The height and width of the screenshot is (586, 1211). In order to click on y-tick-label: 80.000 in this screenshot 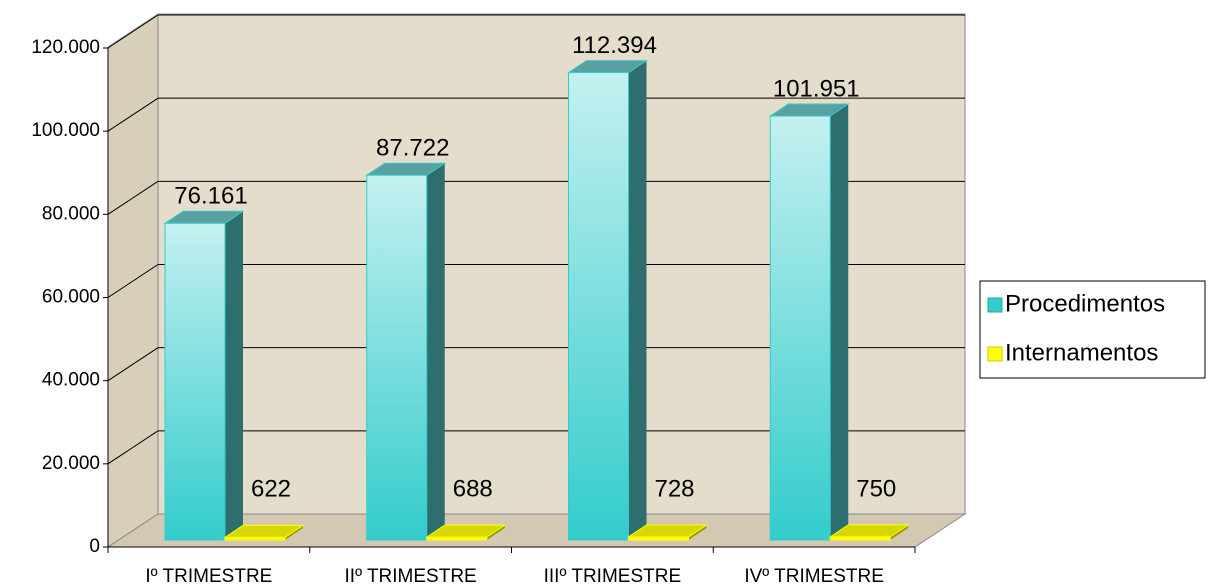, I will do `click(71, 213)`.